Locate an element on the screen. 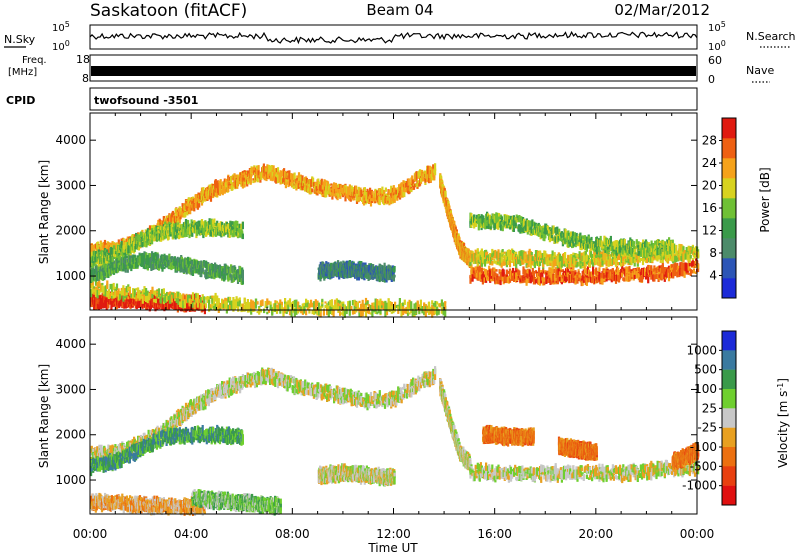  freq-tick-bottom: 8 is located at coordinates (85, 78).